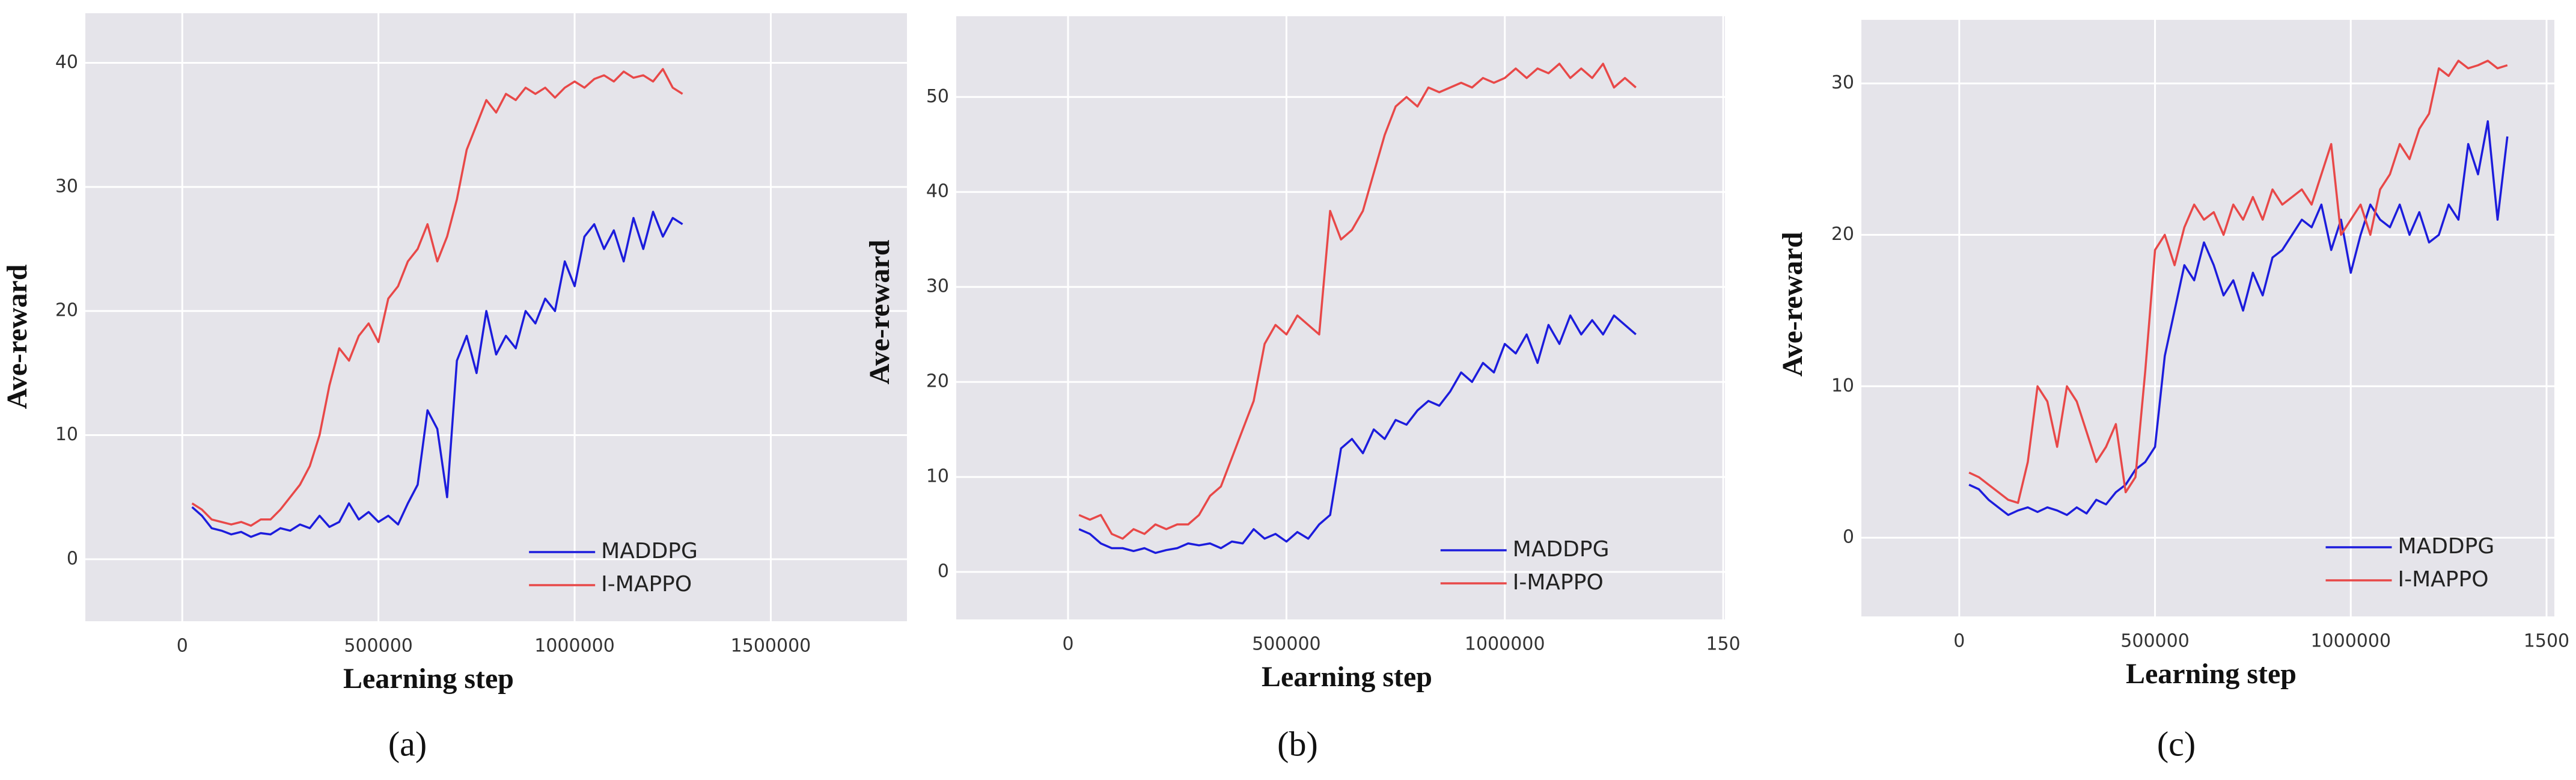 The image size is (2576, 780). Describe the element at coordinates (1723, 644) in the screenshot. I see `x-tick-label: 150` at that location.